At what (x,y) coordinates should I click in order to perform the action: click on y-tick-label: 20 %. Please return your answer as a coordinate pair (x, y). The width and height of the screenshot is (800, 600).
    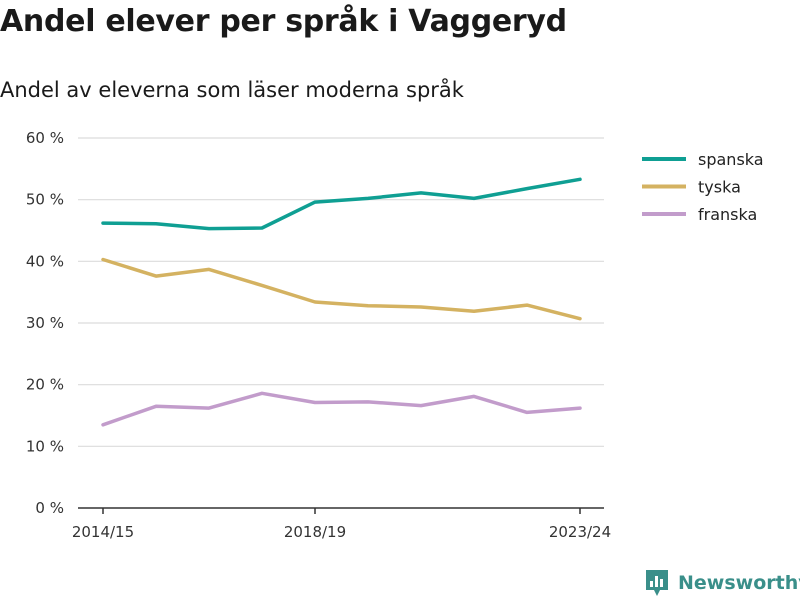
    Looking at the image, I should click on (45, 385).